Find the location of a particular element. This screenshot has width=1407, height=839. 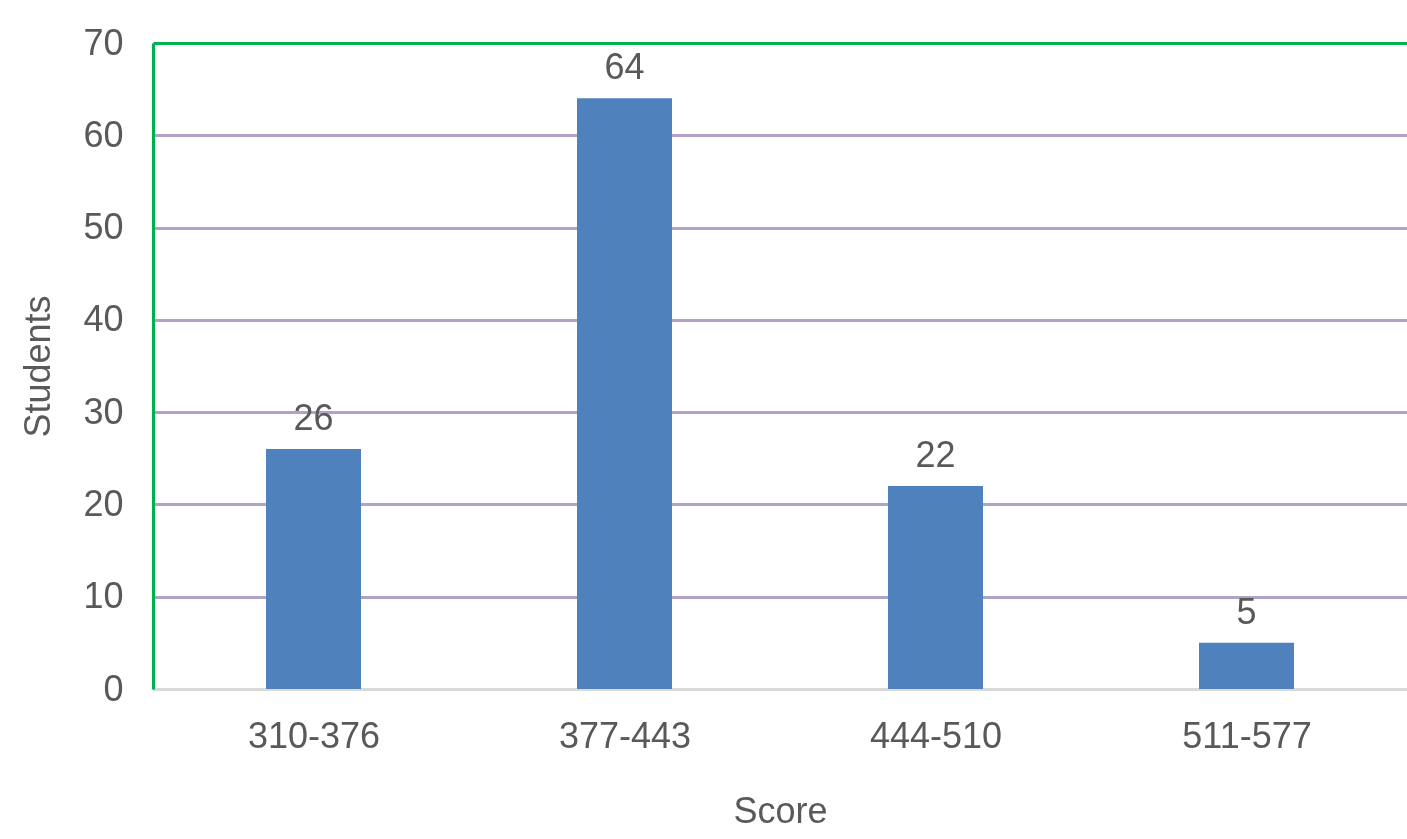

y-axis-title: Students is located at coordinates (38, 366).